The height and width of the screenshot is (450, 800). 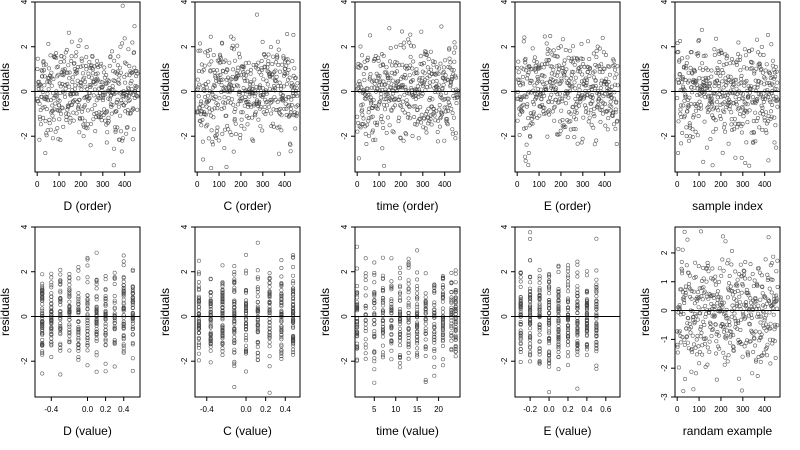 What do you see at coordinates (664, 368) in the screenshot?
I see `y-tick-label: -2` at bounding box center [664, 368].